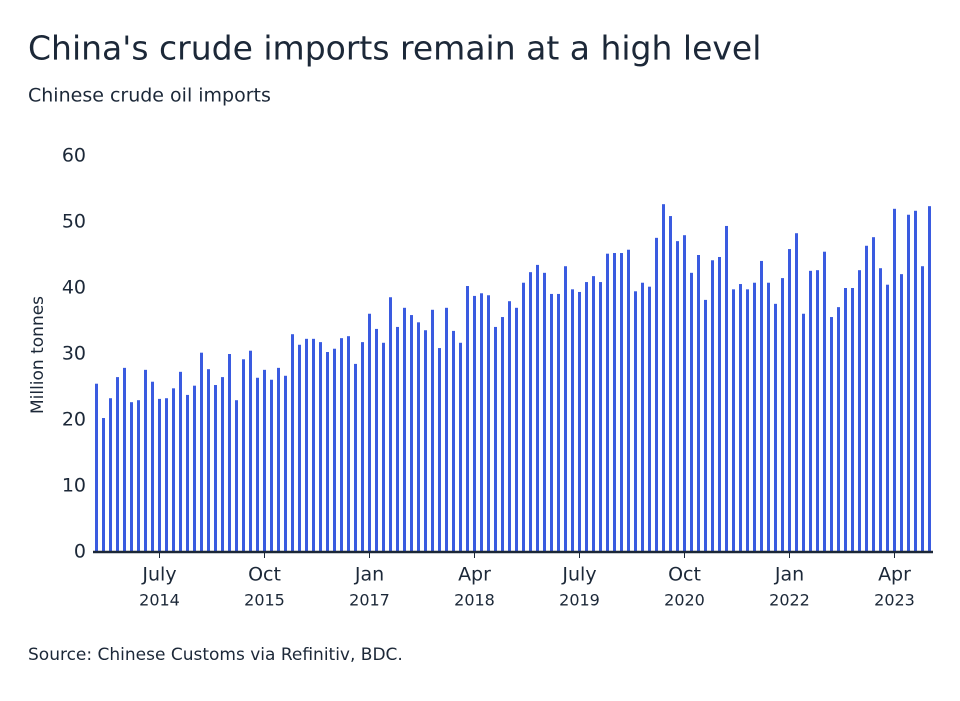 The image size is (960, 701). I want to click on x-tick-label-year: 2023, so click(894, 600).